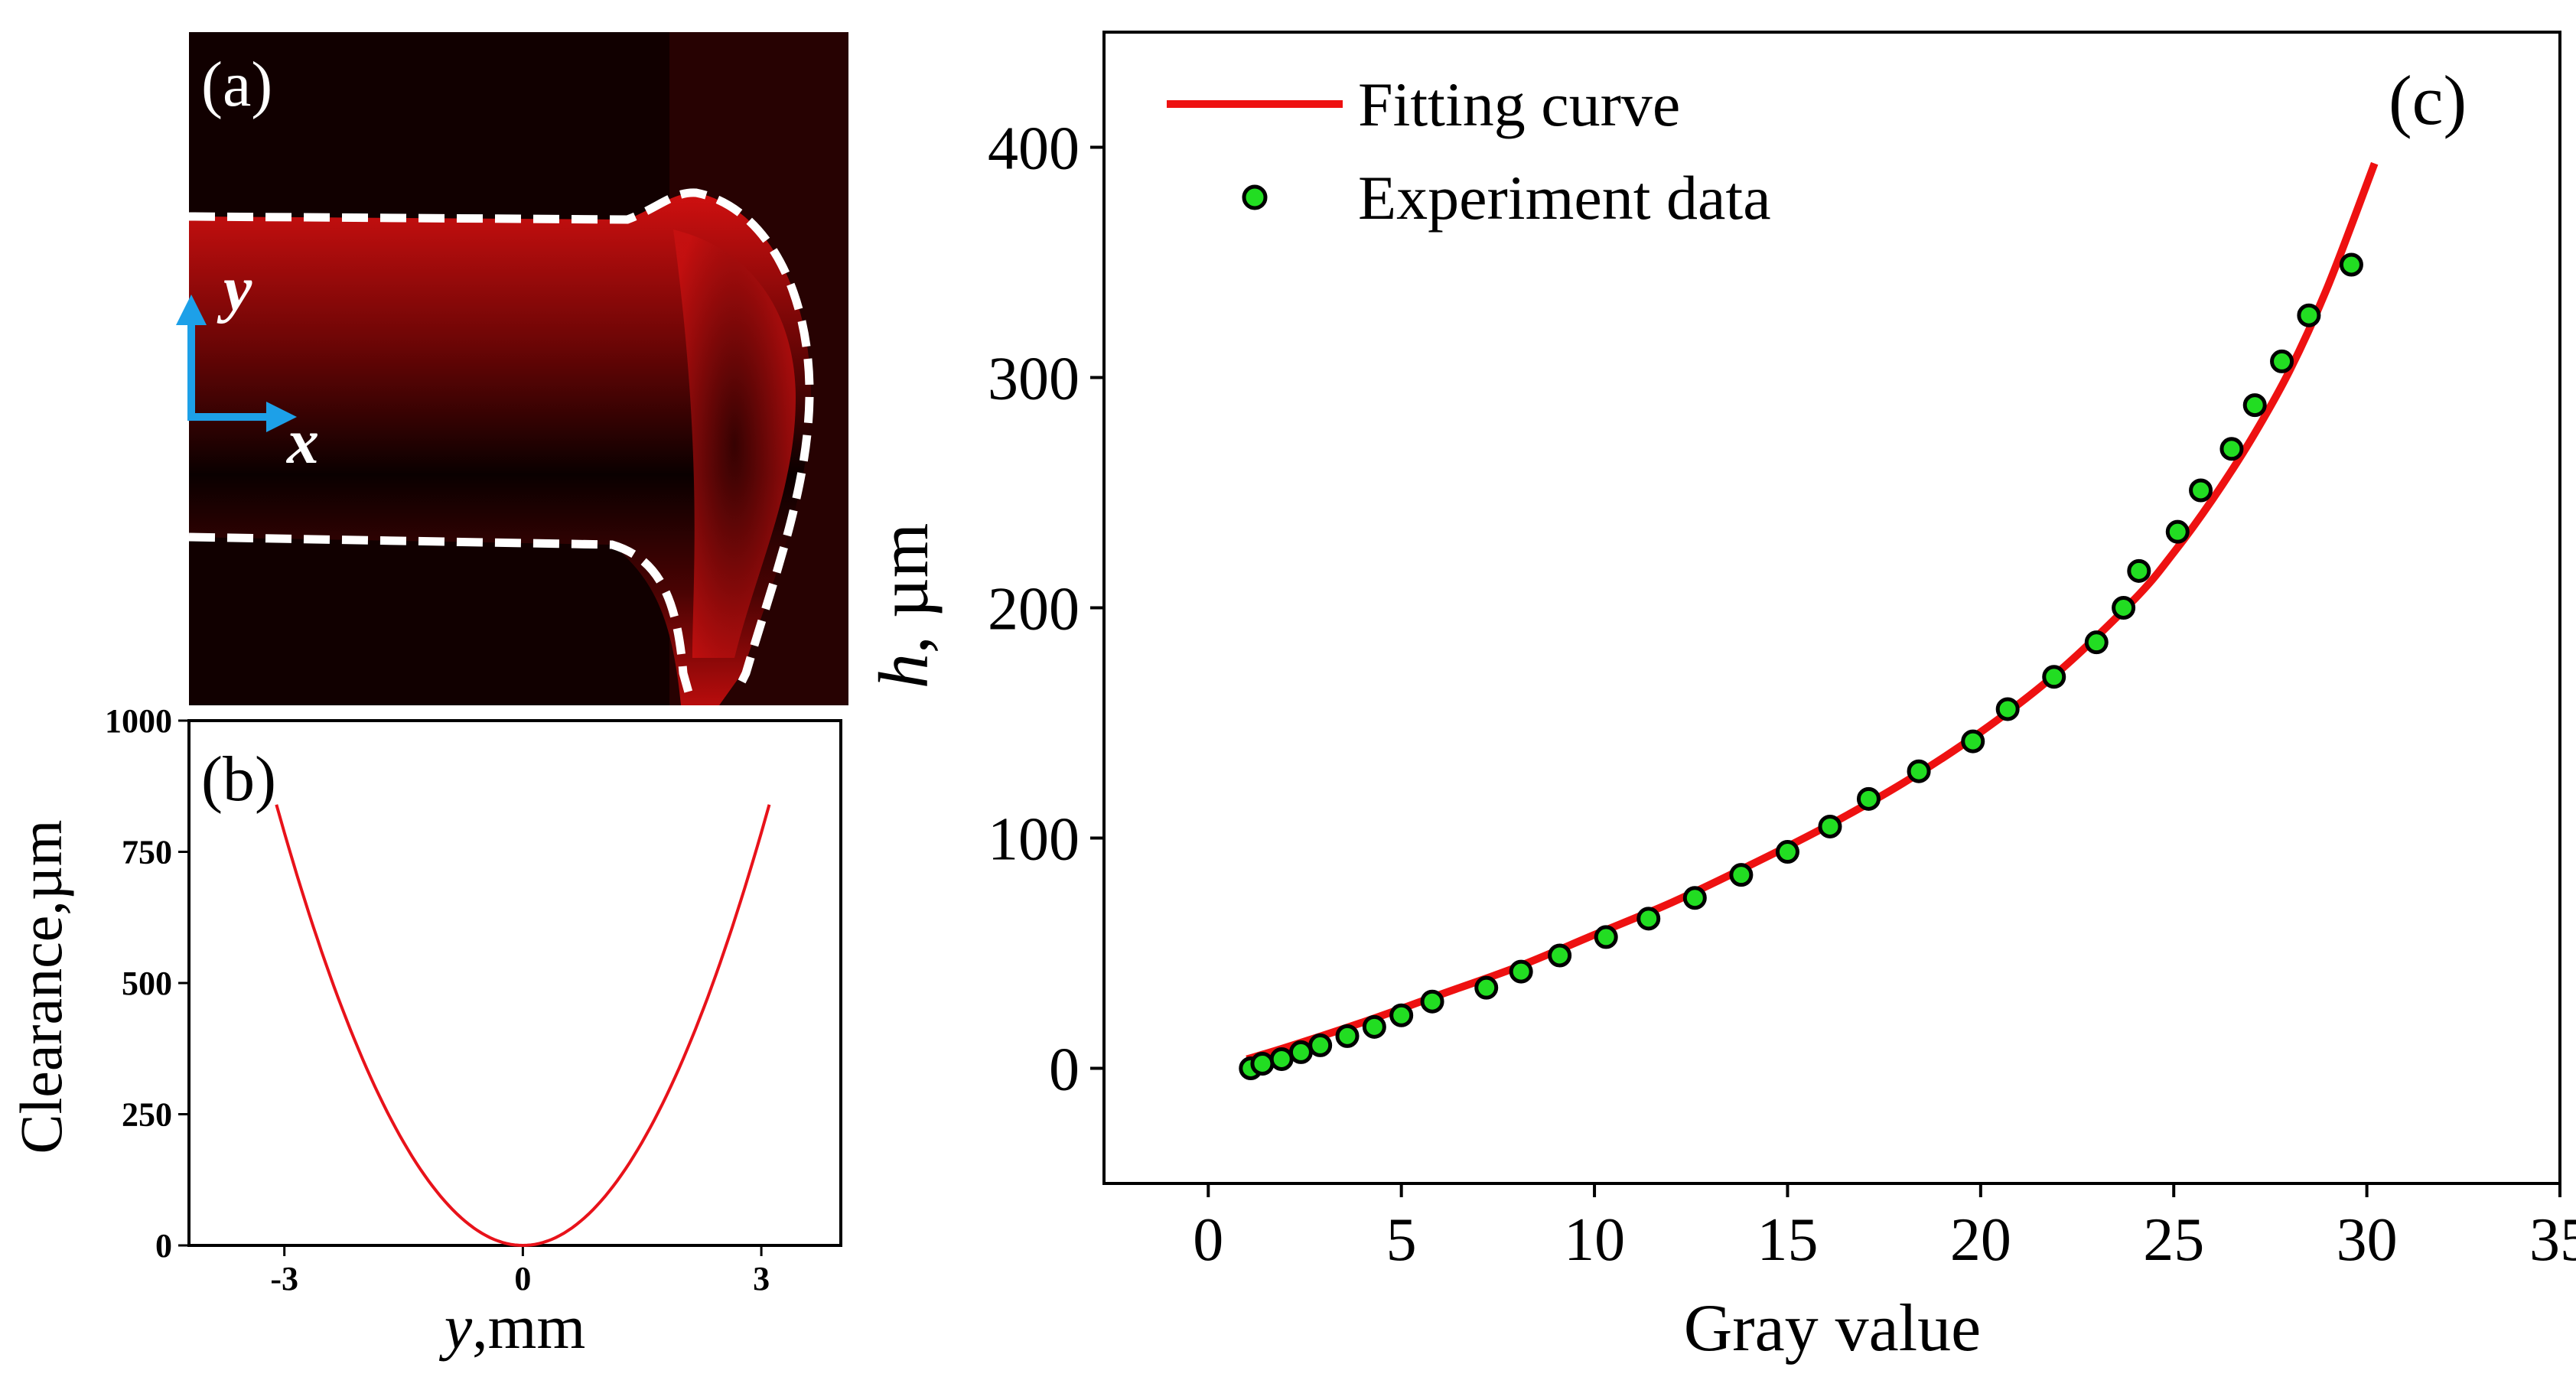 The width and height of the screenshot is (2576, 1390). Describe the element at coordinates (1787, 1240) in the screenshot. I see `panel-c-xtick-label: 15` at that location.